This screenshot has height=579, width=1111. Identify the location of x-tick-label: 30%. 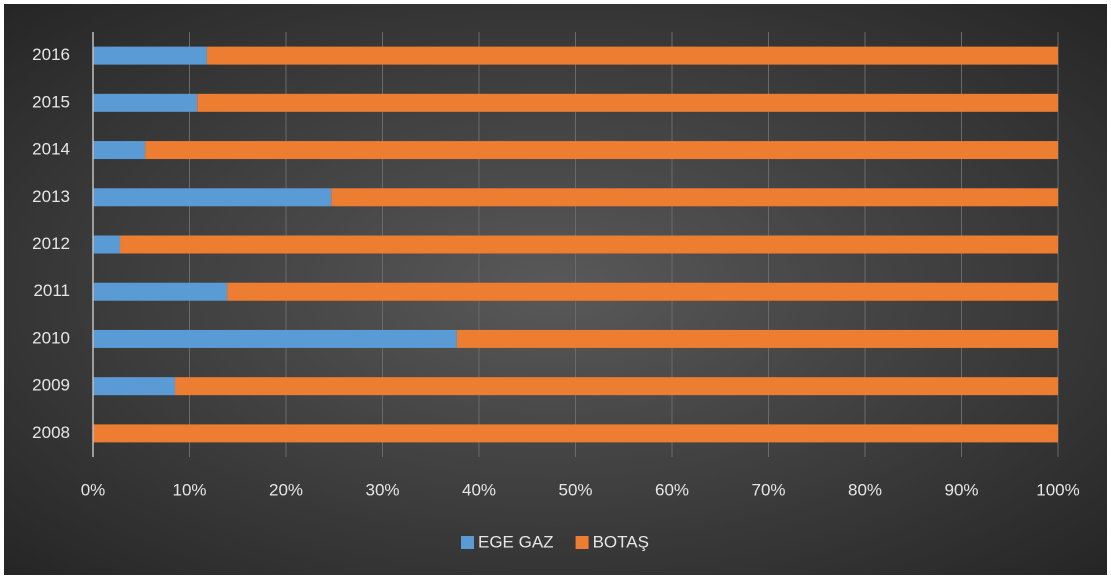
(382, 489).